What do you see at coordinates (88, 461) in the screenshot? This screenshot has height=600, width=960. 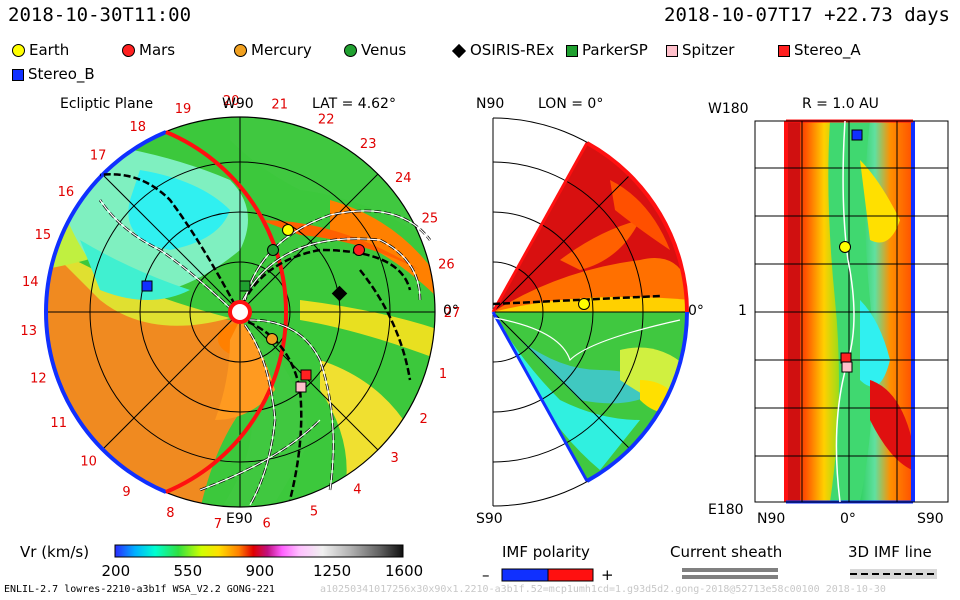 I see `day-tick-label: 10` at bounding box center [88, 461].